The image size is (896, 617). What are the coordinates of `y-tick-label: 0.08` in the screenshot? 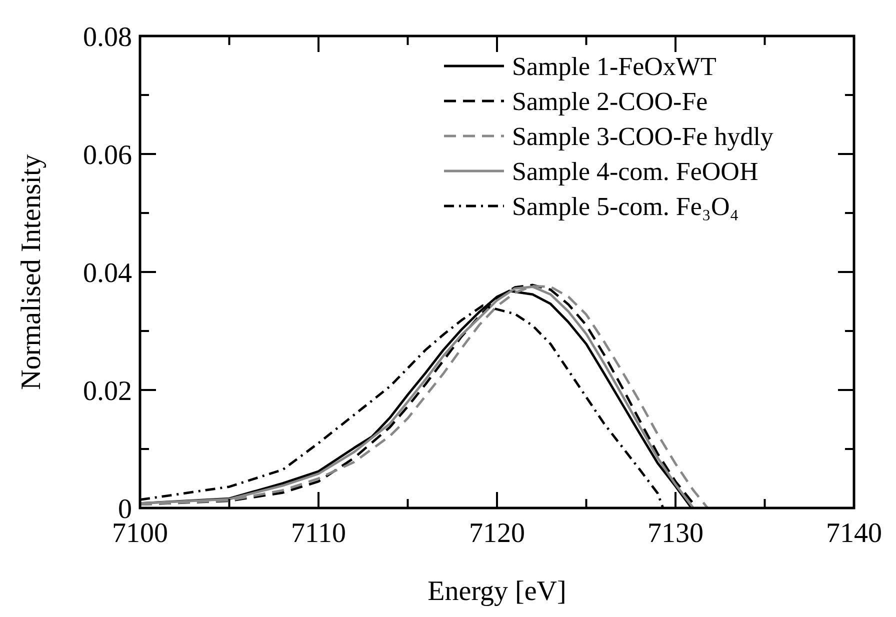 It's located at (107, 37).